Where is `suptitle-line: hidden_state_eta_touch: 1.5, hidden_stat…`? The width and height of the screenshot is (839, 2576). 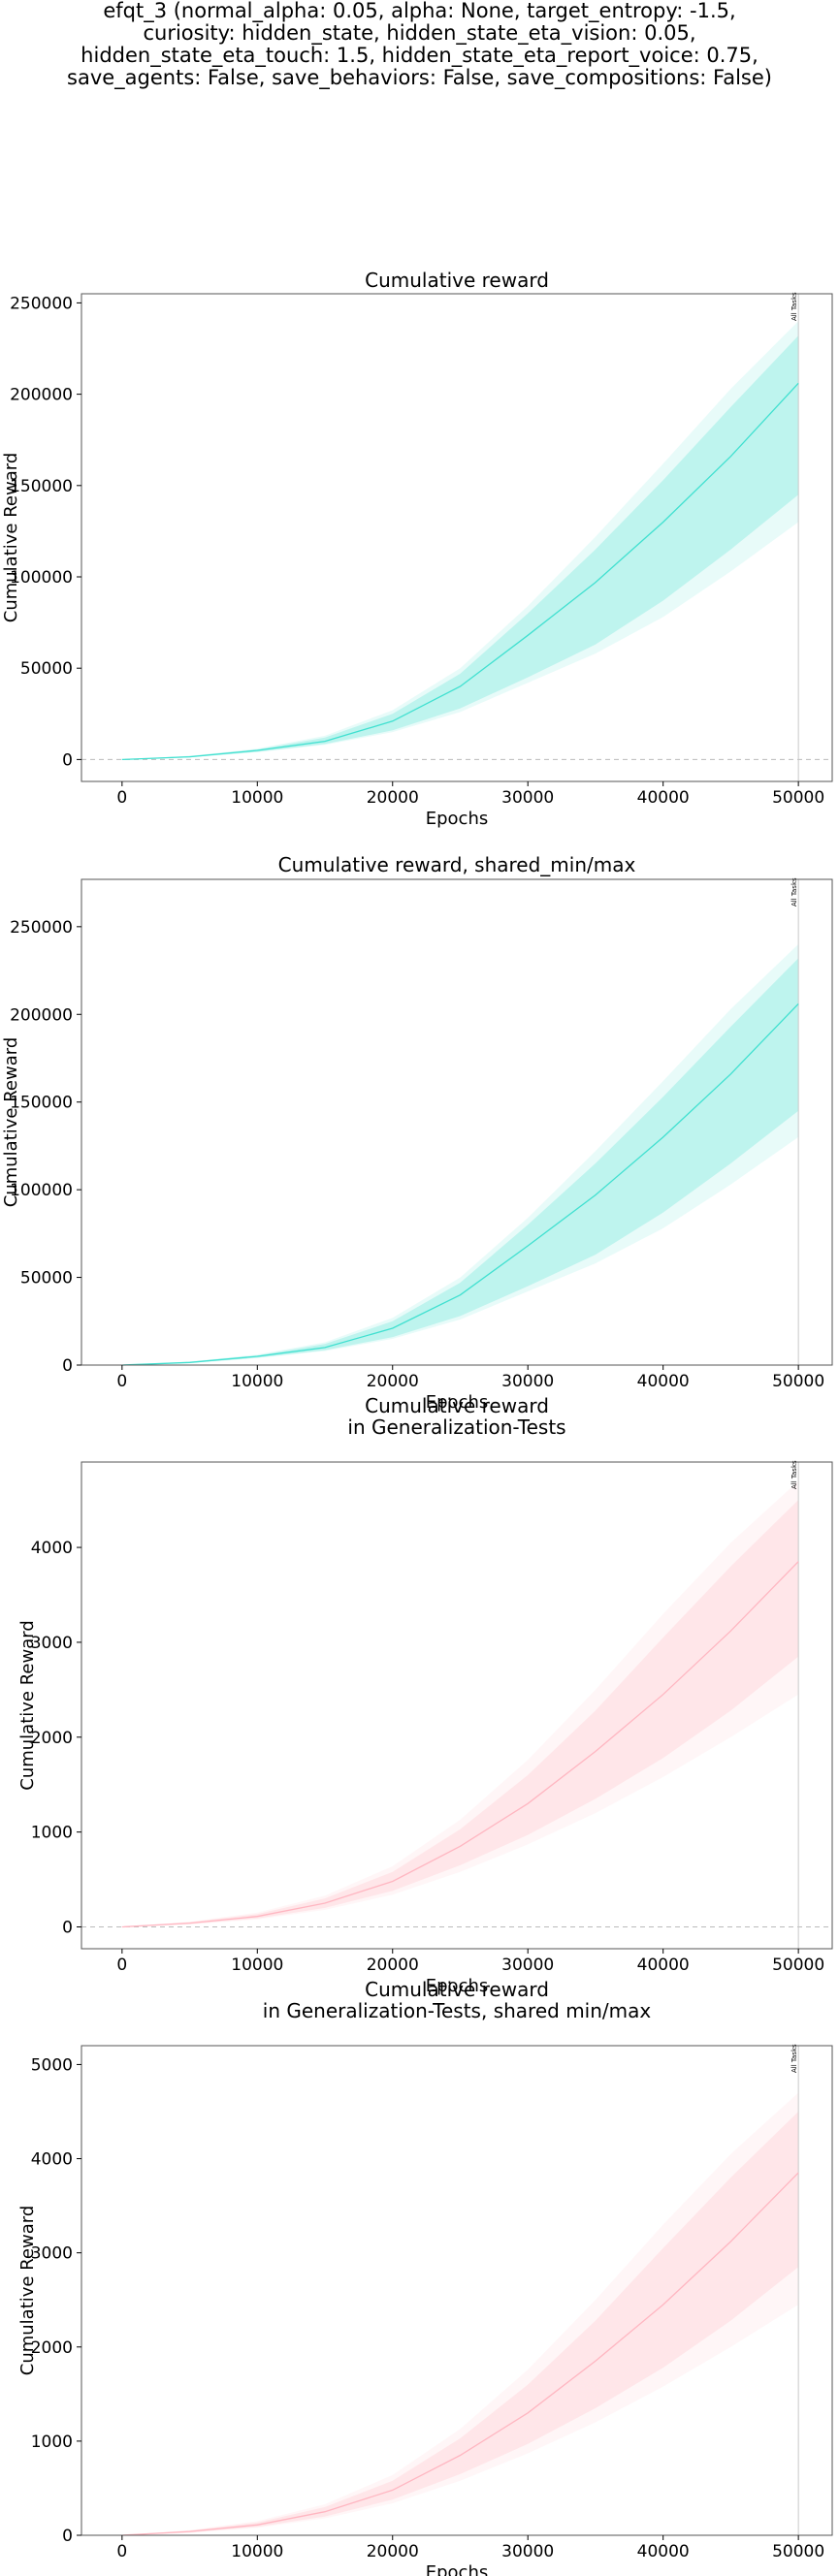 suptitle-line: hidden_state_eta_touch: 1.5, hidden_stat… is located at coordinates (419, 55).